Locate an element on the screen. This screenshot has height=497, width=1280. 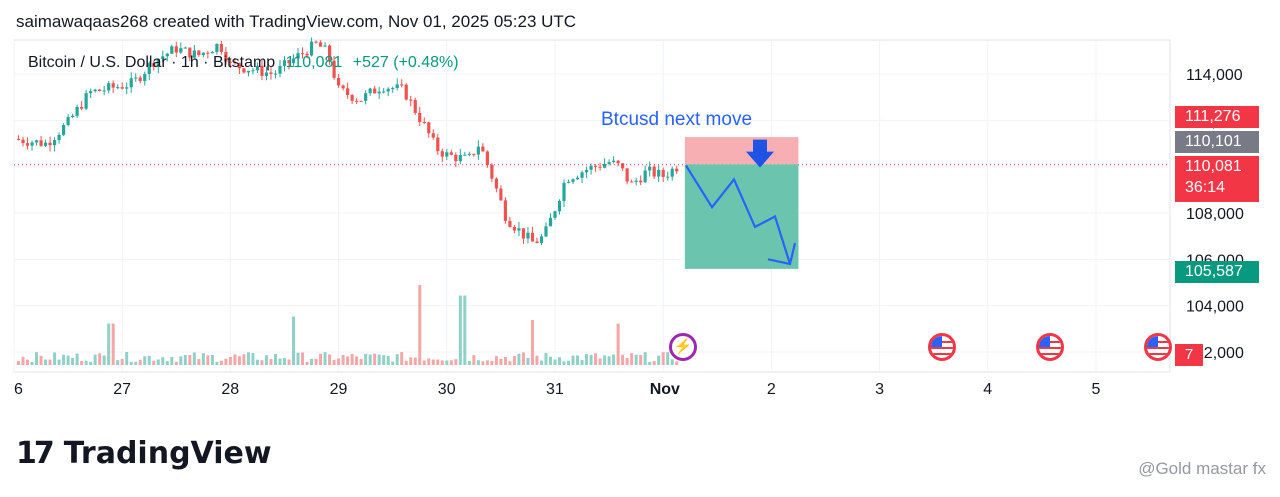
last-price-badge: 110,081 36:14 is located at coordinates (1217, 179).